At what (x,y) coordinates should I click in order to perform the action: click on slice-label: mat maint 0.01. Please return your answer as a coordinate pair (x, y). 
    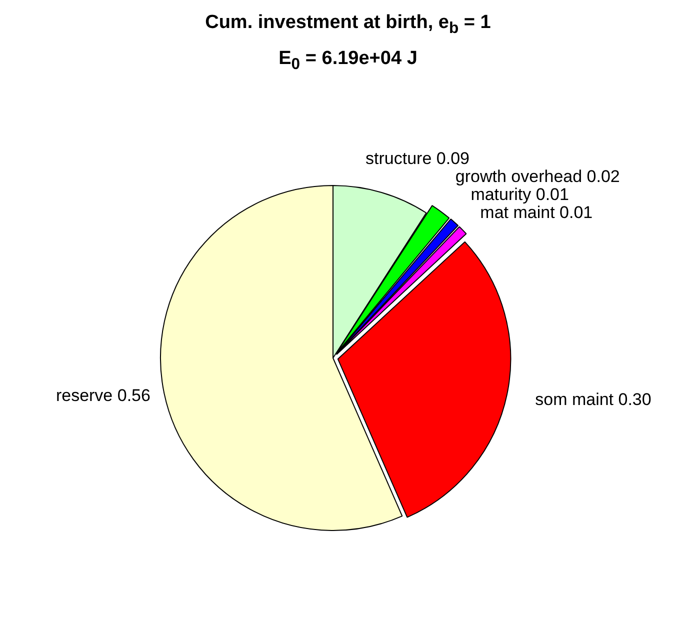
    Looking at the image, I should click on (536, 212).